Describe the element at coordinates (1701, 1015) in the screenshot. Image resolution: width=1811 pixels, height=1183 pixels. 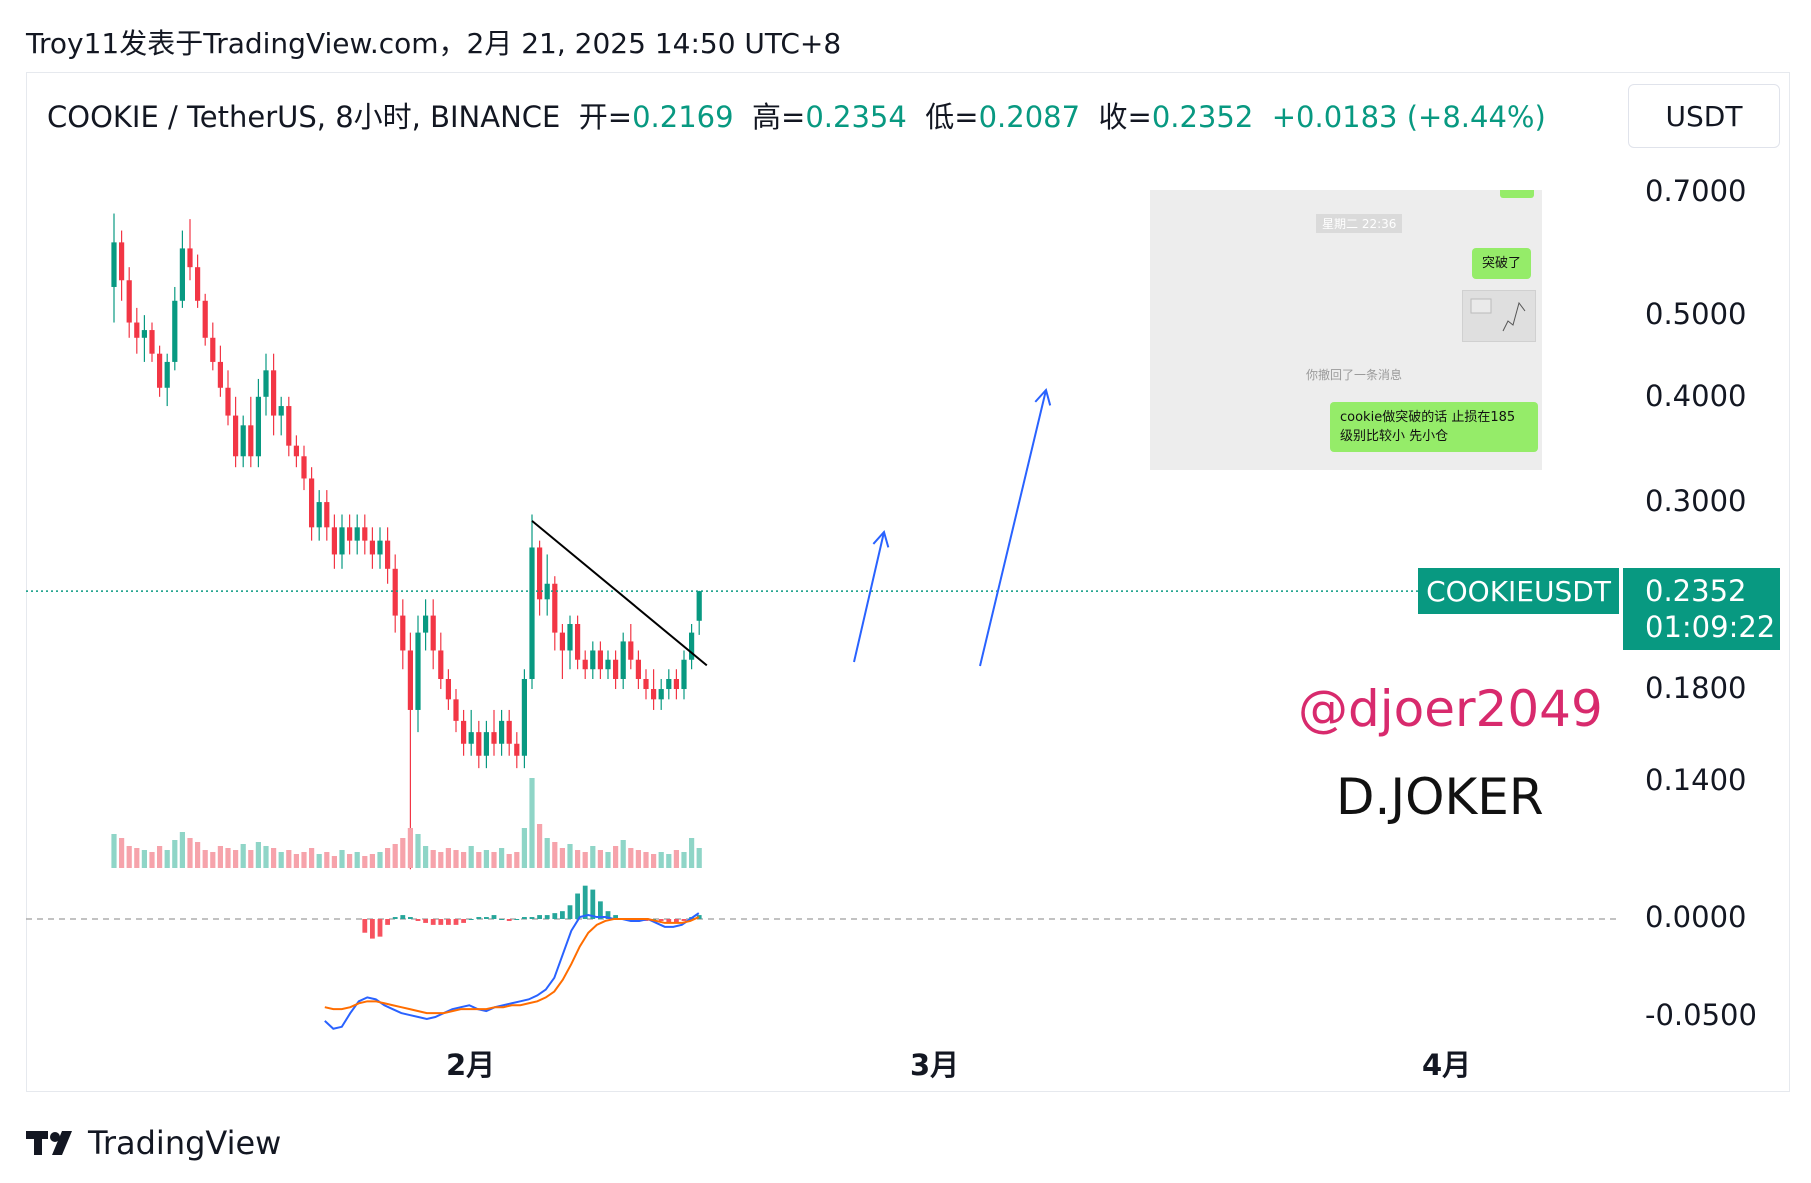
I see `macd-tick-label: -0.0500` at that location.